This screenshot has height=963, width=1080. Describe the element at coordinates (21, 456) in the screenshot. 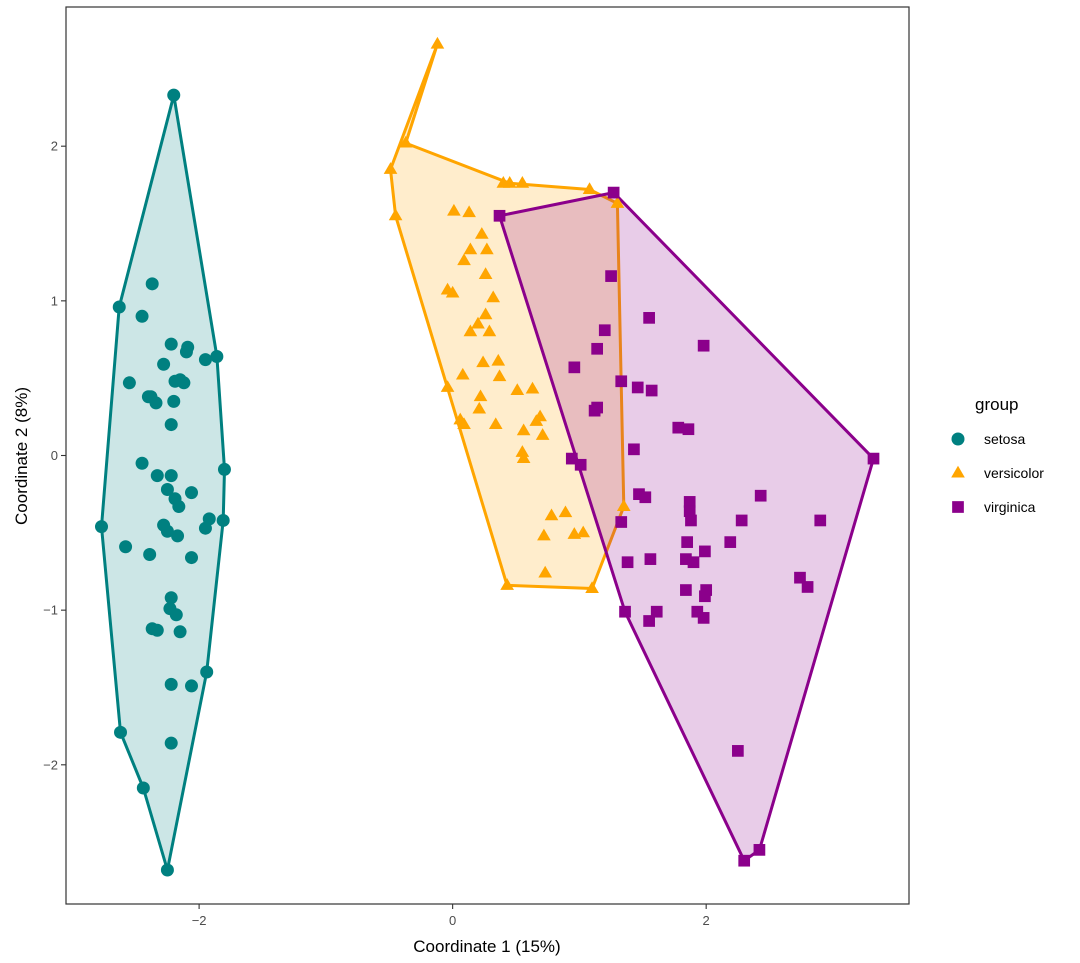

I see `y-axis-title: Coordinate 2 (8%)` at that location.